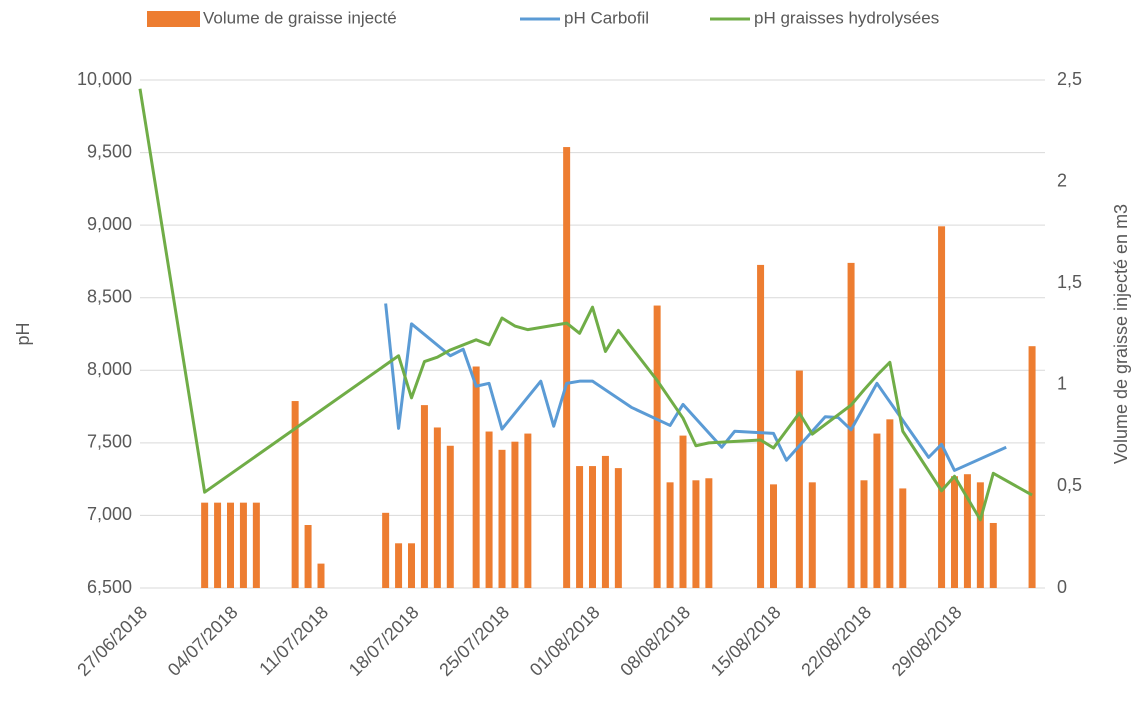 The height and width of the screenshot is (713, 1138). What do you see at coordinates (173, 19) in the screenshot?
I see `legend-swatch` at bounding box center [173, 19].